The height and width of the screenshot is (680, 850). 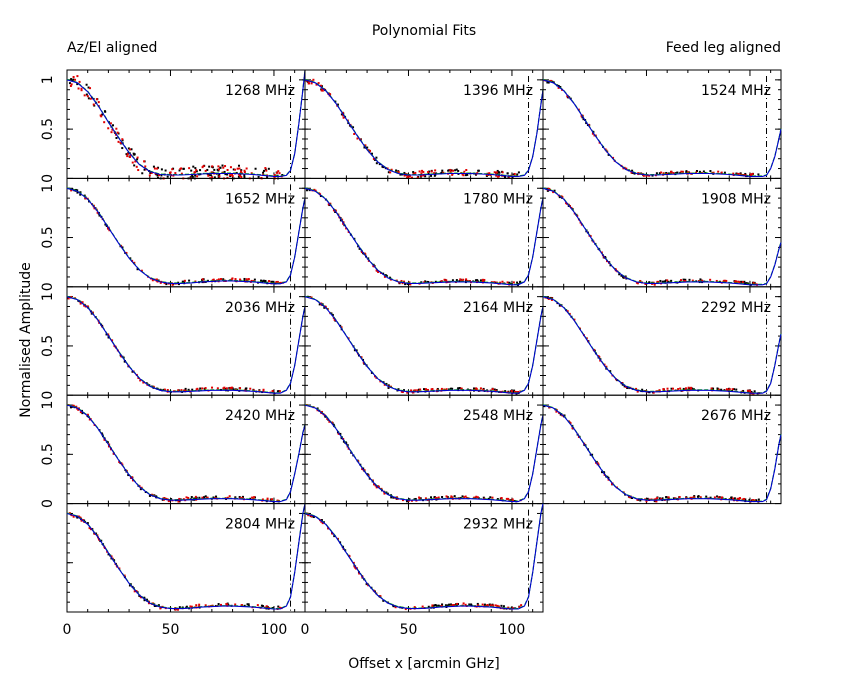 What do you see at coordinates (423, 664) in the screenshot?
I see `x-axis-label: Offset x [arcmin GHz]` at bounding box center [423, 664].